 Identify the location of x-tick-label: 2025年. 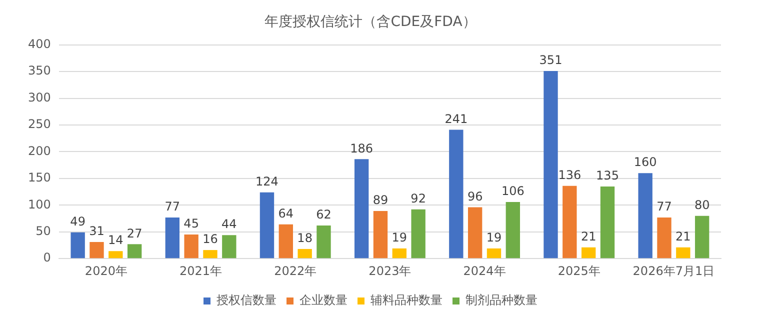
(579, 271).